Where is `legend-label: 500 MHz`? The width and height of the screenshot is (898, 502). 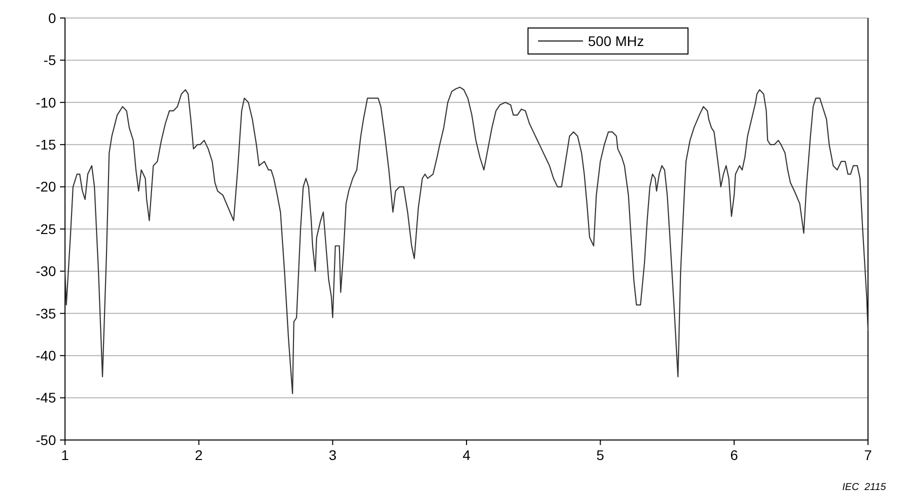
legend-label: 500 MHz is located at coordinates (616, 40).